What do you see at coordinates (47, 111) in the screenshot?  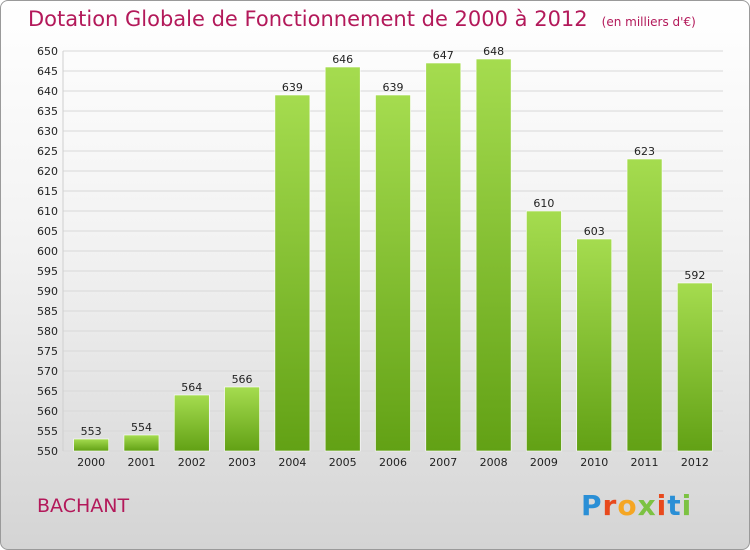 I see `y-tick-label: 635` at bounding box center [47, 111].